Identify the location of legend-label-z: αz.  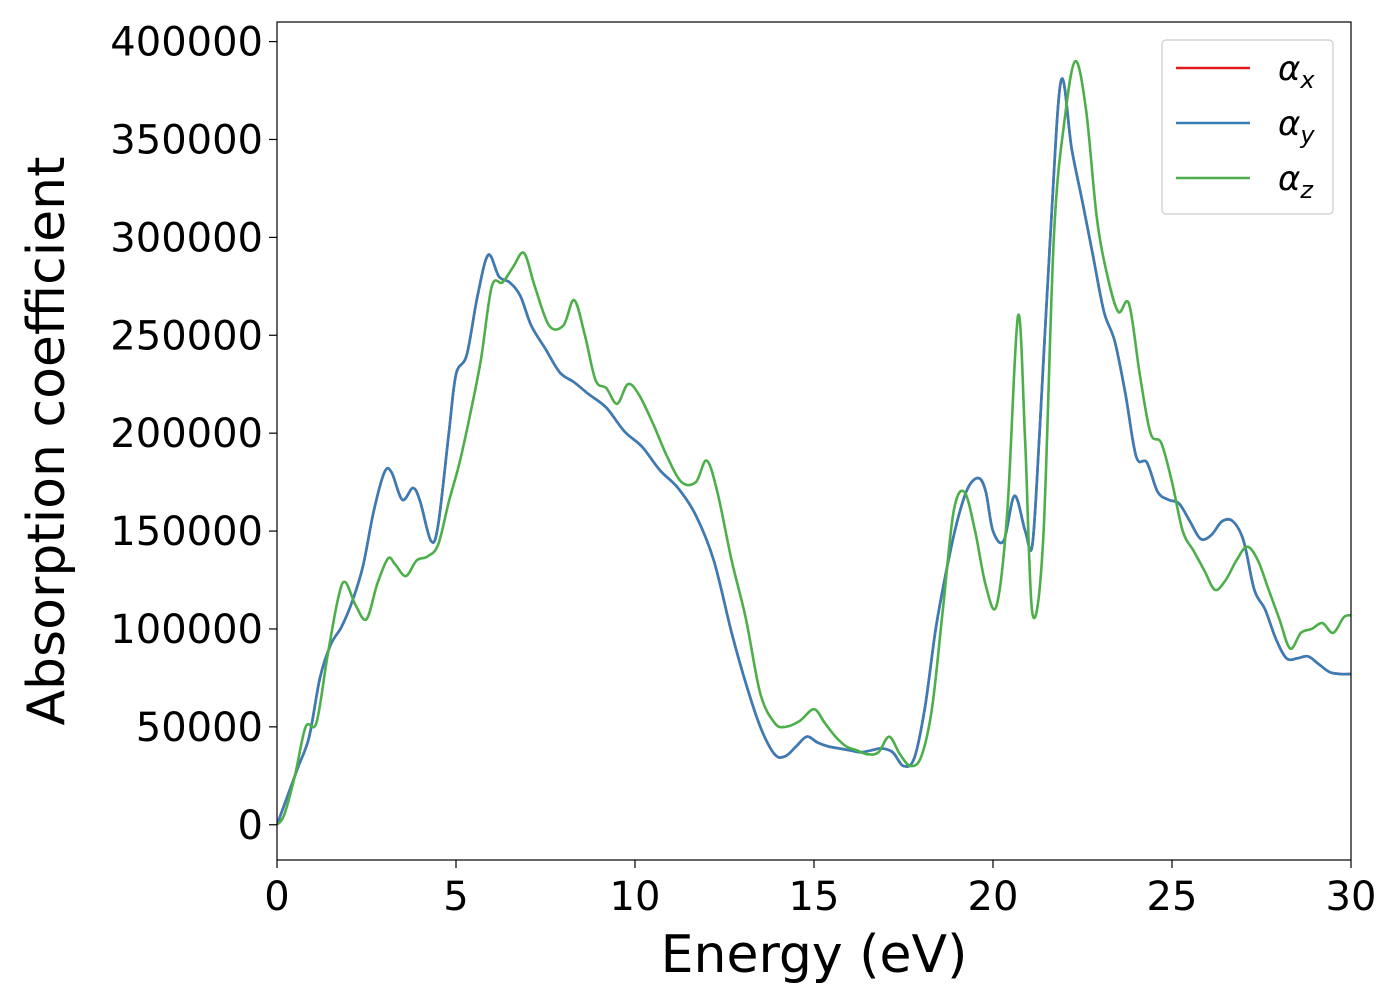
(1296, 181).